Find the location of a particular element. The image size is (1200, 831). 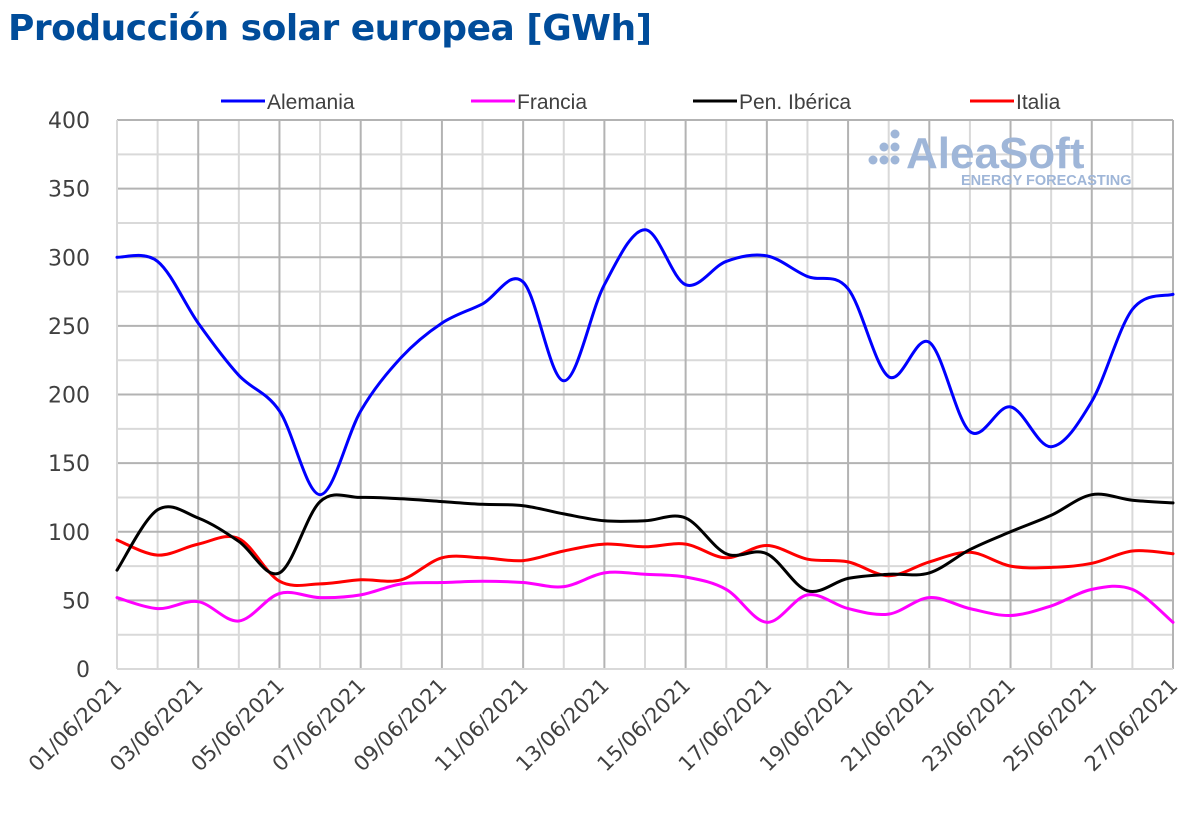

y-tick-label: 400 is located at coordinates (69, 121).